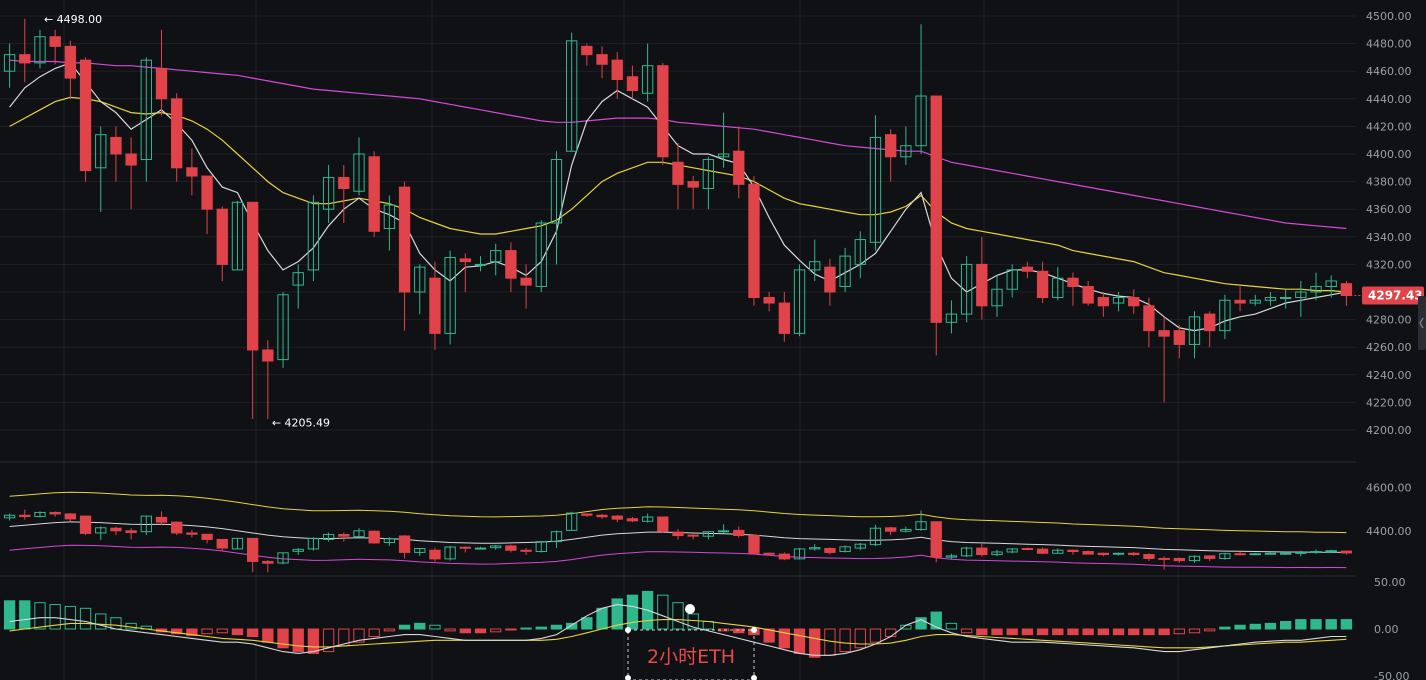  Describe the element at coordinates (1389, 402) in the screenshot. I see `y-tick-label: 4220.00` at that location.